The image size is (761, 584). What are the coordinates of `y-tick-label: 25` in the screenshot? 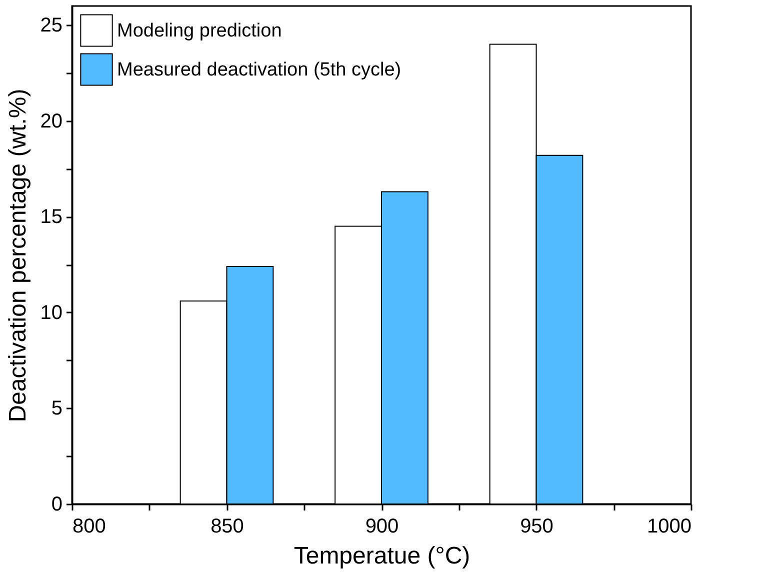 It's located at (51, 25).